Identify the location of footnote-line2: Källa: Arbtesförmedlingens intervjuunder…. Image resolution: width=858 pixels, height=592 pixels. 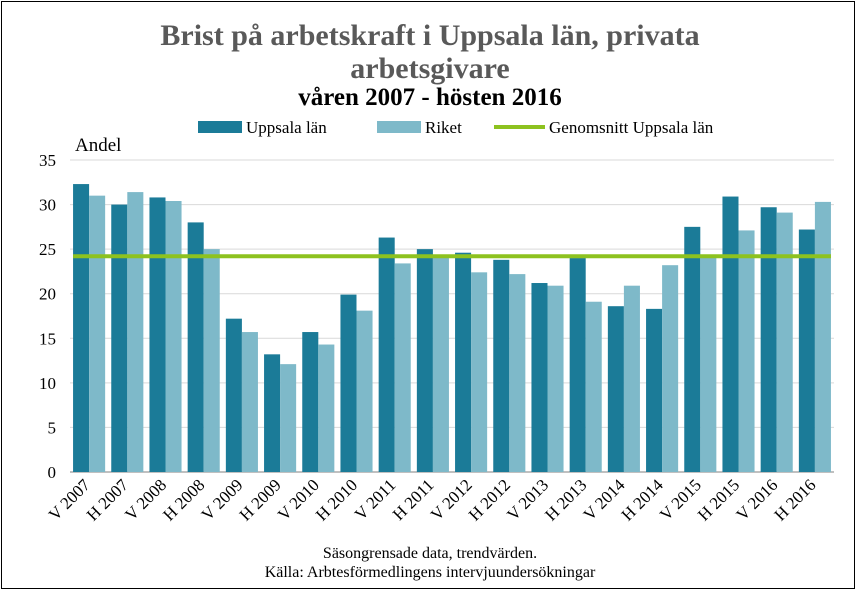
(430, 572).